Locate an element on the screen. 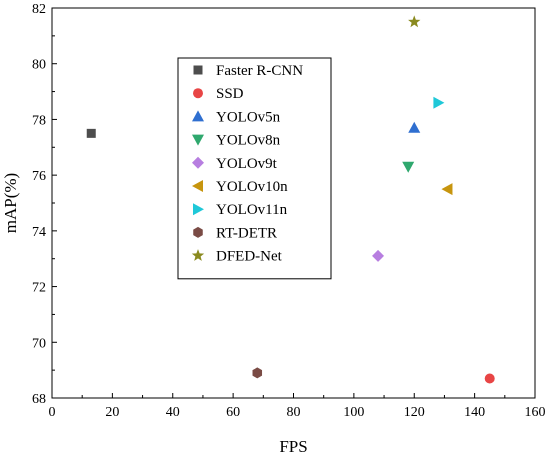 This screenshot has width=550, height=458. y-tick-label: 76 is located at coordinates (39, 176).